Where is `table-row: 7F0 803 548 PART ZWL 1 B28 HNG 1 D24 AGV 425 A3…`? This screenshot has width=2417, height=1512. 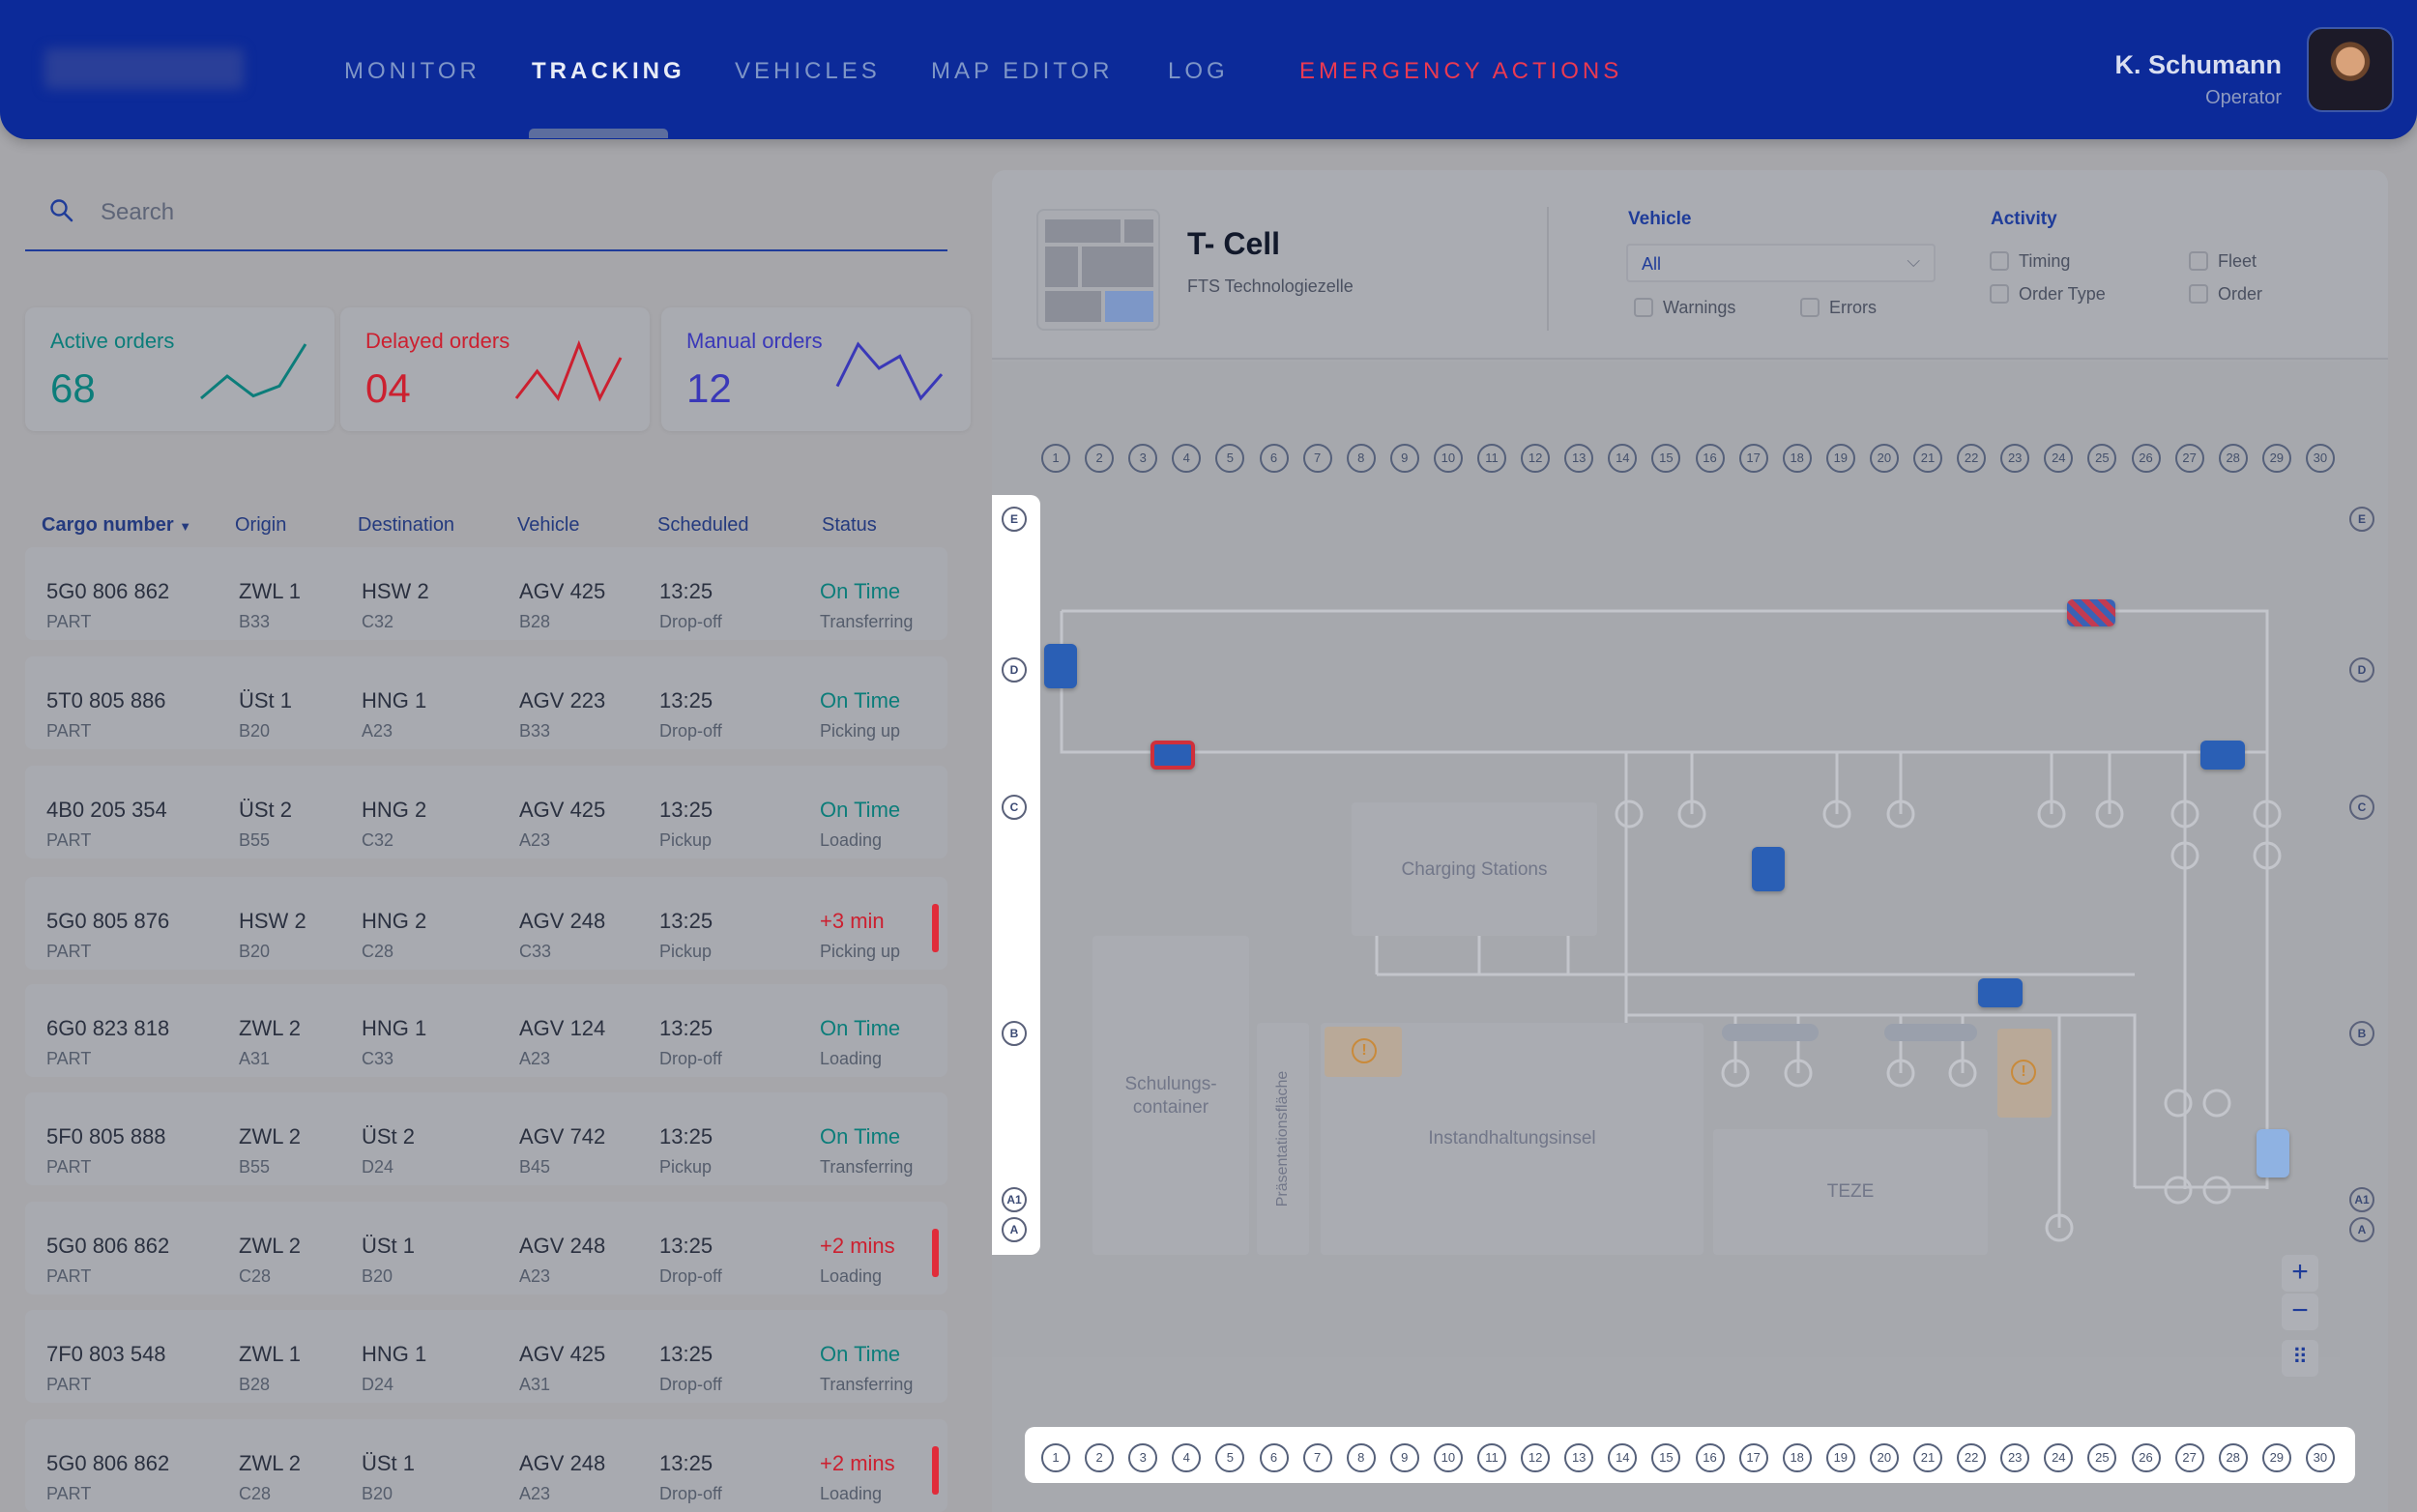
table-row: 7F0 803 548 PART ZWL 1 B28 HNG 1 D24 AGV 425 A3… is located at coordinates (486, 1356).